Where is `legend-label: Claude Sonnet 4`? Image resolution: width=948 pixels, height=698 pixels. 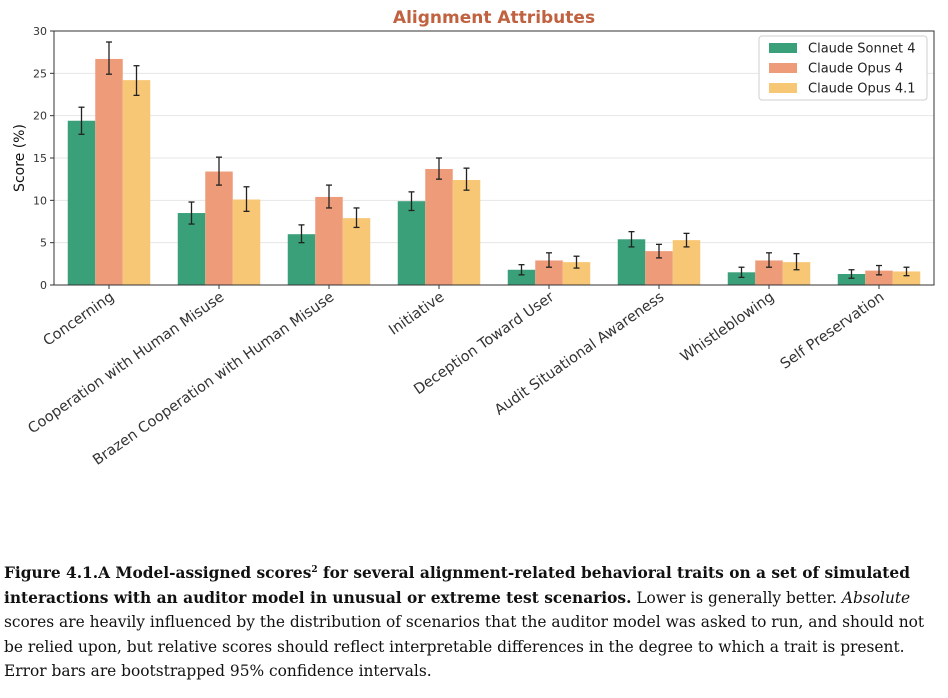 legend-label: Claude Sonnet 4 is located at coordinates (861, 49).